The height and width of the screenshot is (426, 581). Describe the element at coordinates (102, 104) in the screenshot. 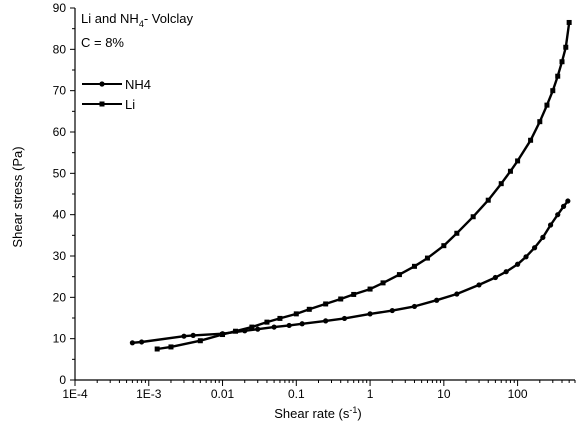

I see `legend-marker-li` at that location.